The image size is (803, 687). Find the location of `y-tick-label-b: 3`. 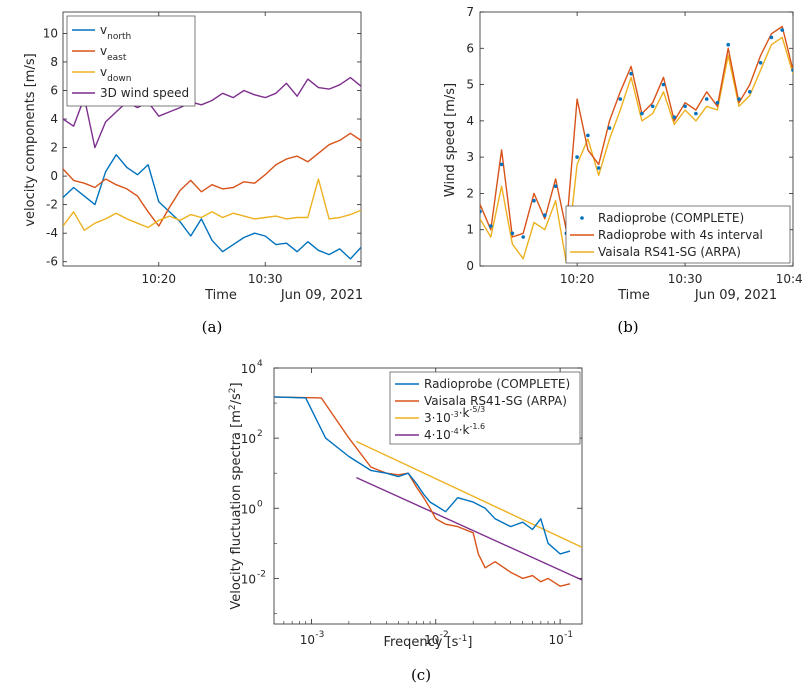

y-tick-label-b: 3 is located at coordinates (470, 157).